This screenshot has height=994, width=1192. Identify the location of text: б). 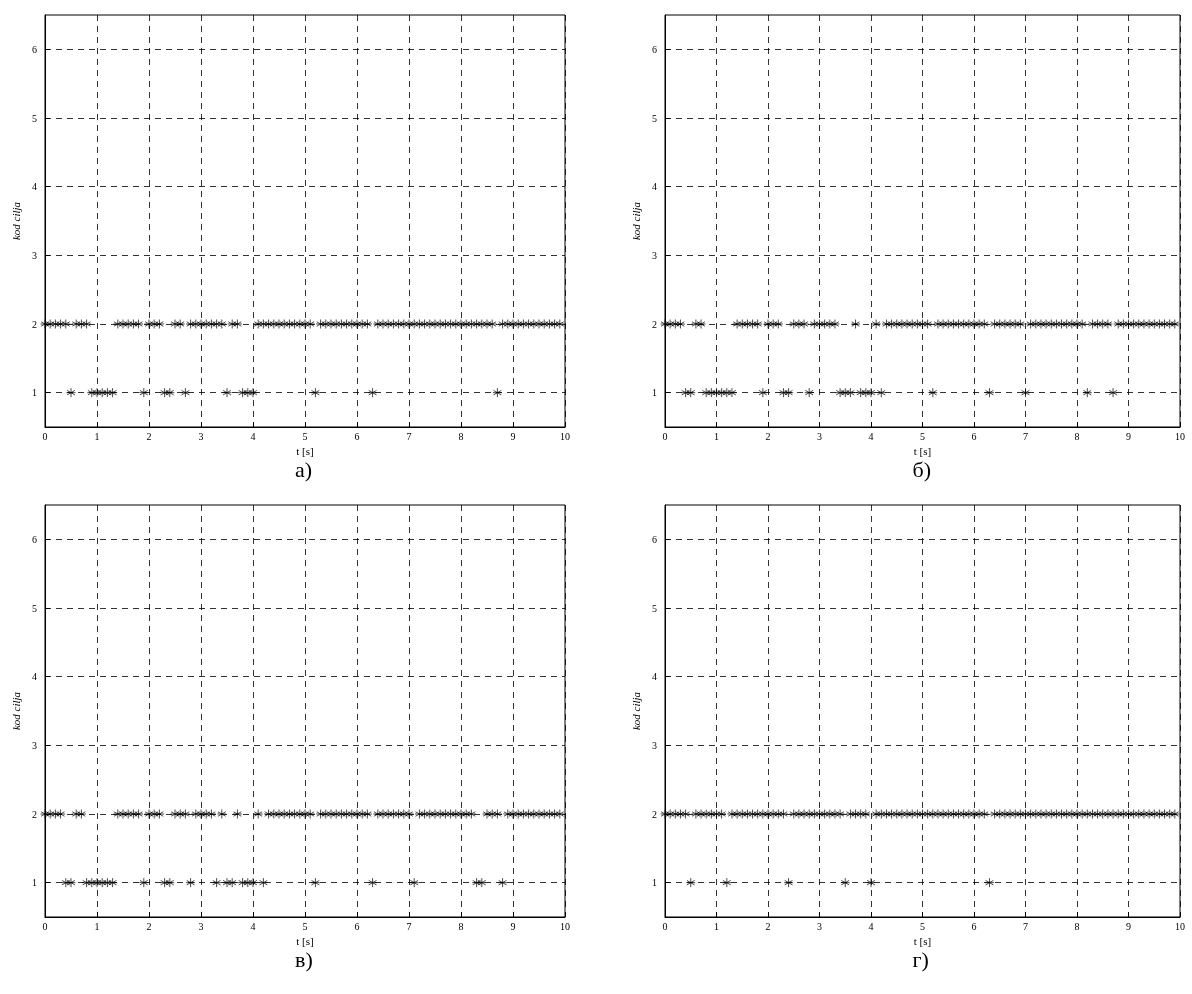
(922, 469).